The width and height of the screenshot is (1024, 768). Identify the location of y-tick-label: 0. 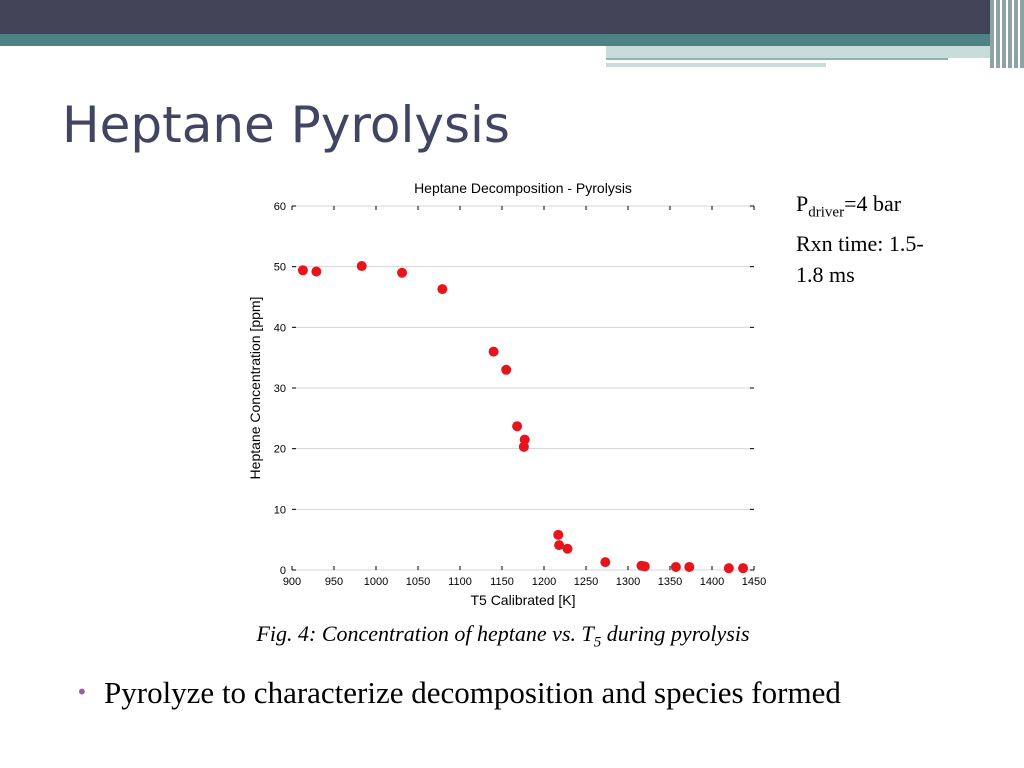
(283, 571).